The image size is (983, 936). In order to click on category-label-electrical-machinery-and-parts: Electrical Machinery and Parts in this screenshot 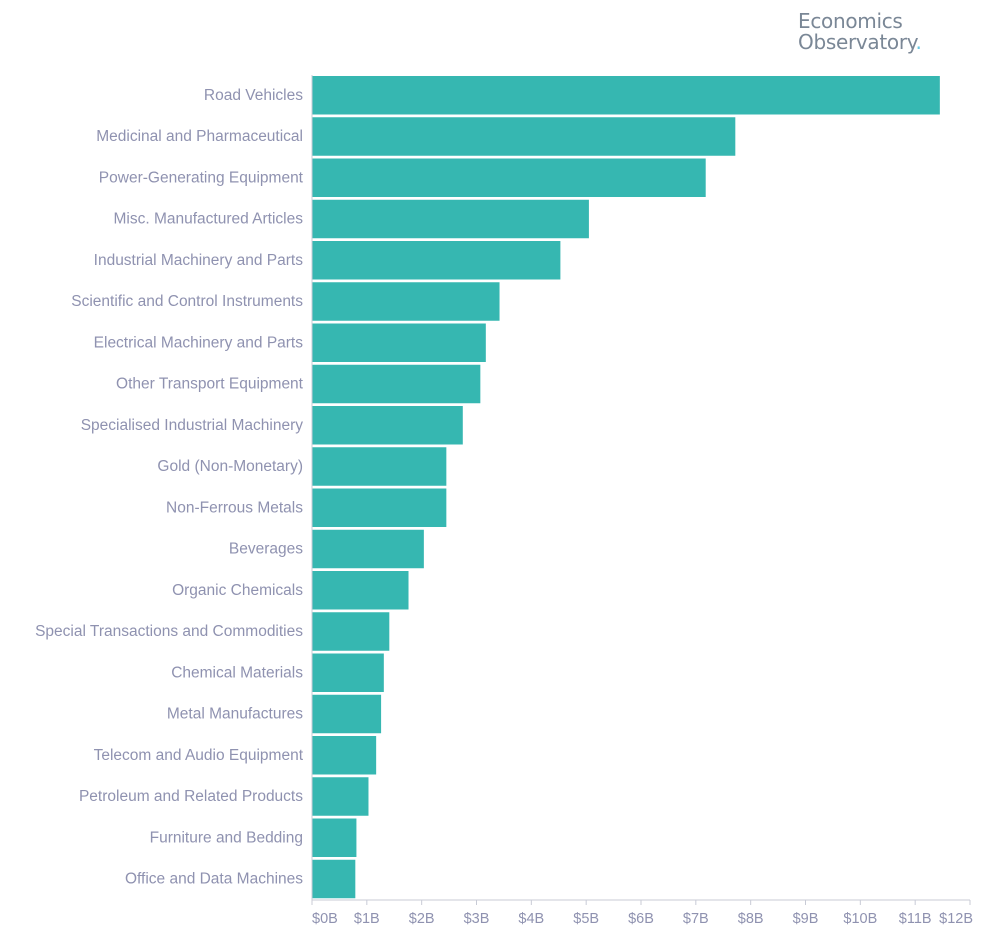, I will do `click(199, 342)`.